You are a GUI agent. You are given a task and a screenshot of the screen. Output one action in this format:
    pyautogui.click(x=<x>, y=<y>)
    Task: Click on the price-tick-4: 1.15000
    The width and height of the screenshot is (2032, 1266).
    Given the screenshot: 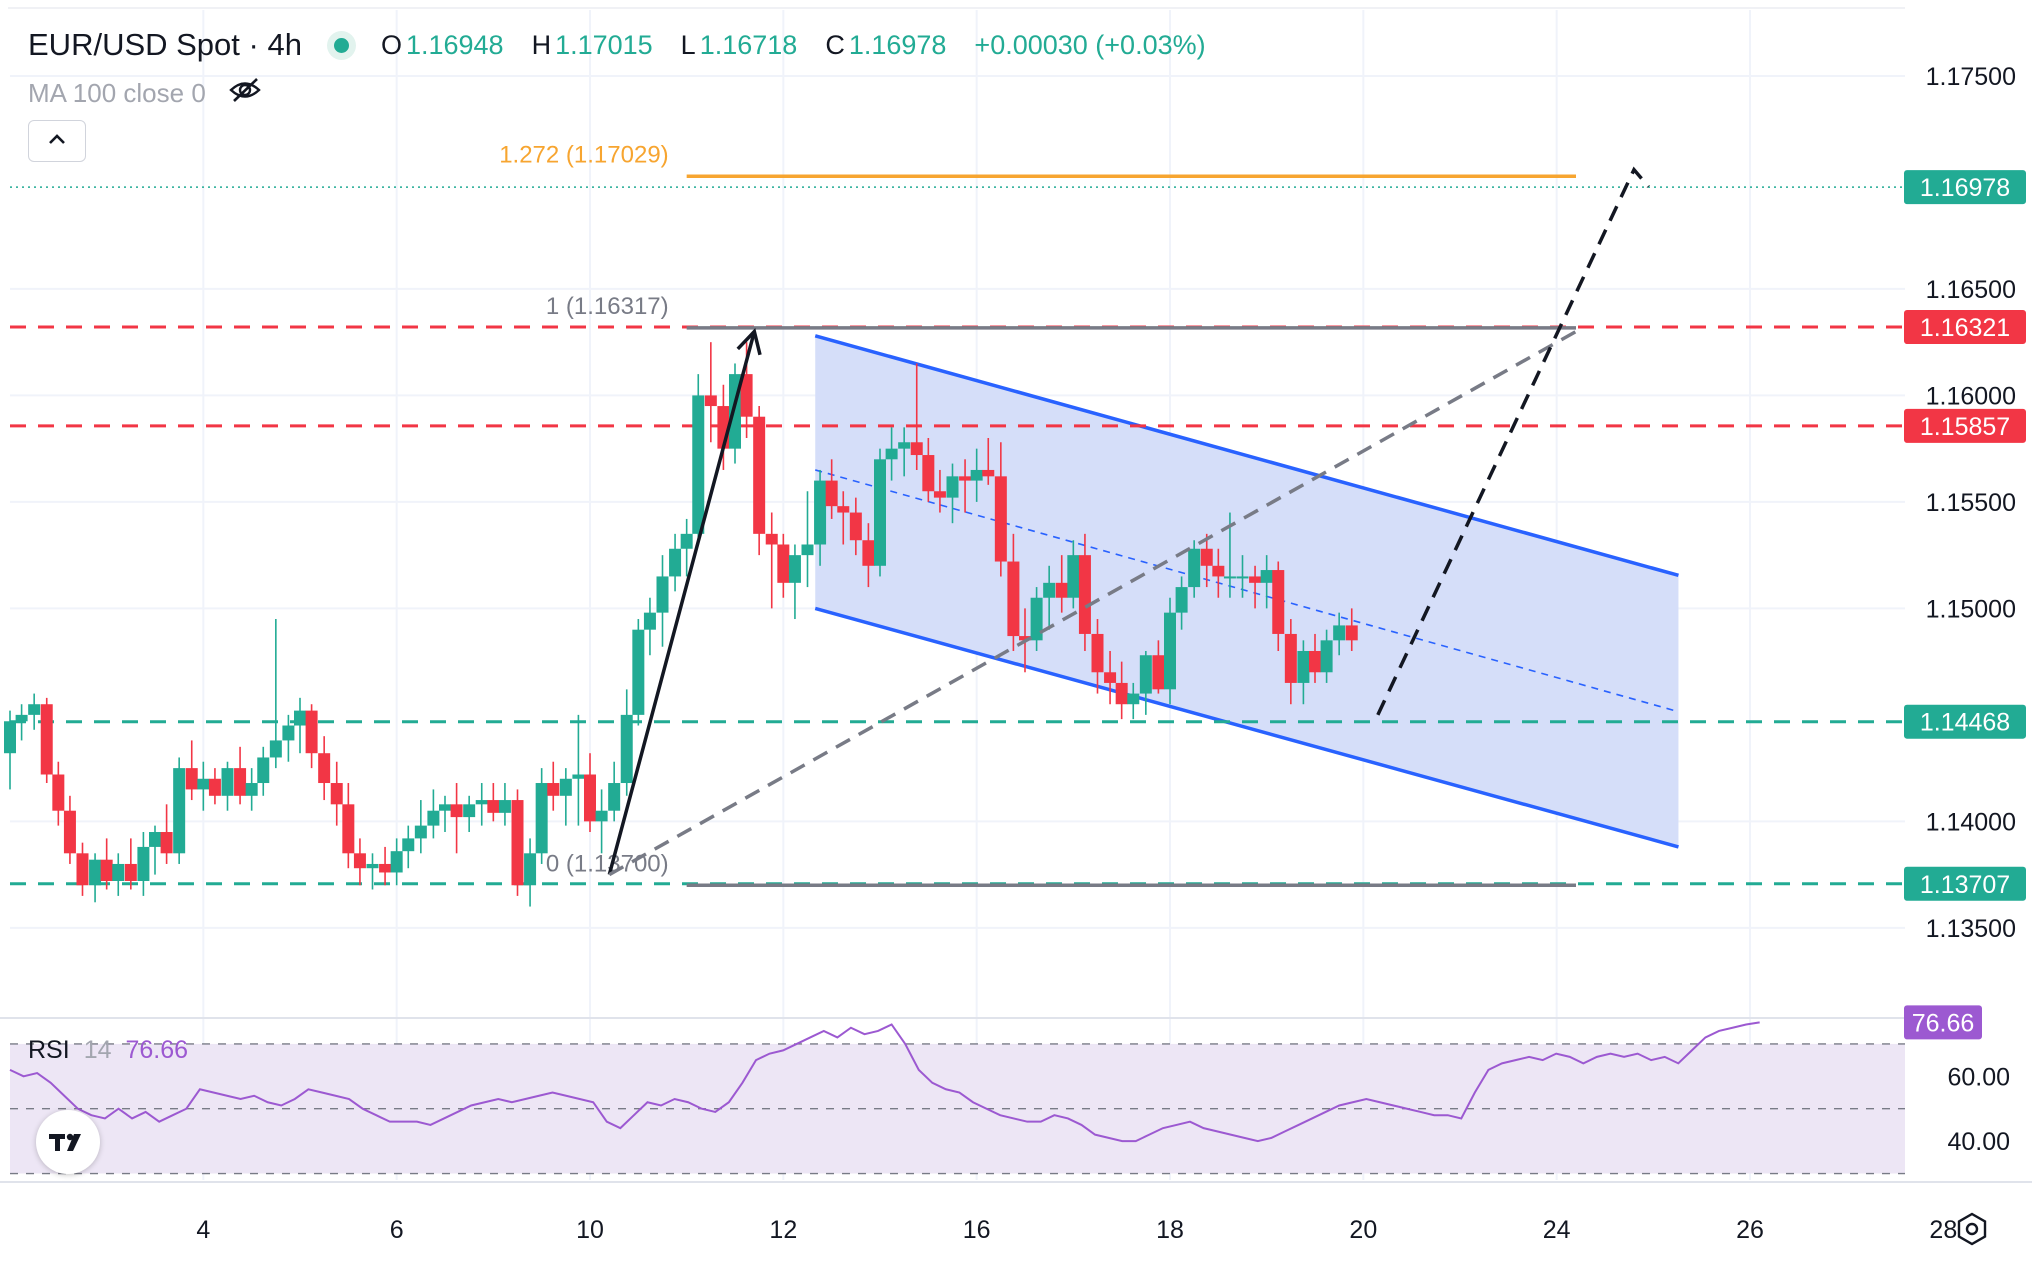 What is the action you would take?
    pyautogui.click(x=1971, y=609)
    